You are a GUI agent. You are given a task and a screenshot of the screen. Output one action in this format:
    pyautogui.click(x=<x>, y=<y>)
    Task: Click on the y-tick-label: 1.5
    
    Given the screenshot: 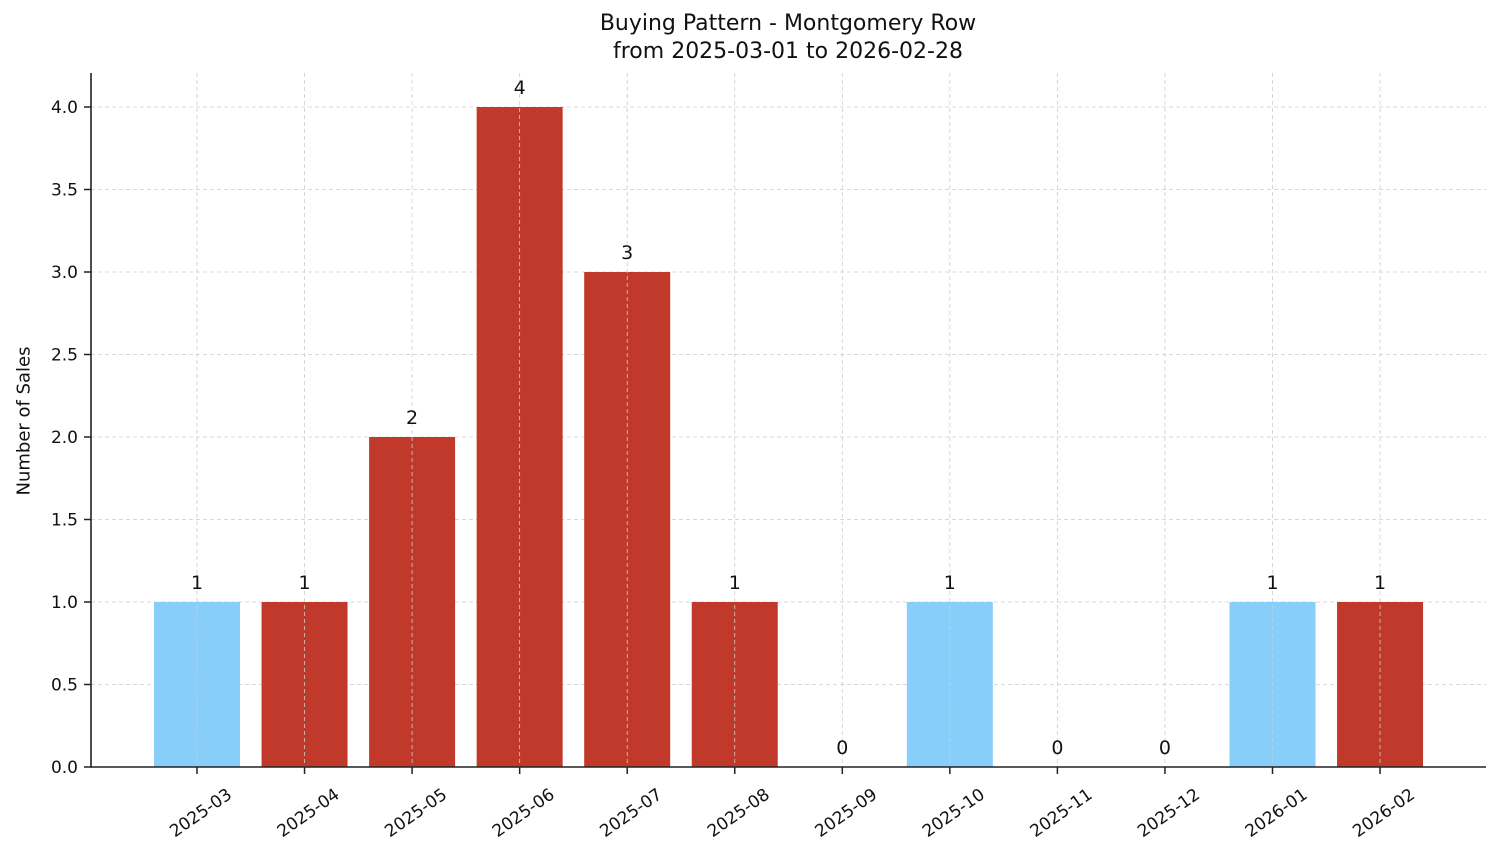 What is the action you would take?
    pyautogui.click(x=64, y=521)
    